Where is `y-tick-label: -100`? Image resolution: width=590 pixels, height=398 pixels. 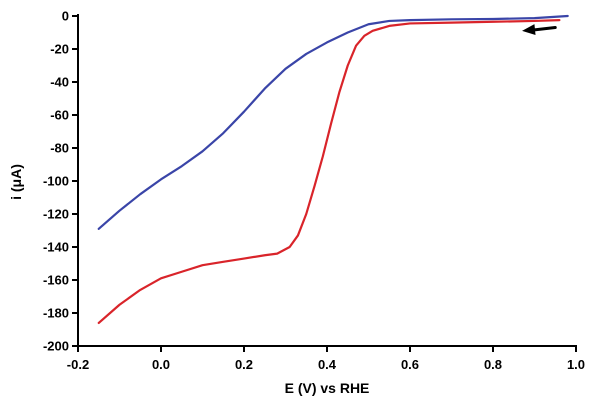
y-tick-label: -100 is located at coordinates (56, 181).